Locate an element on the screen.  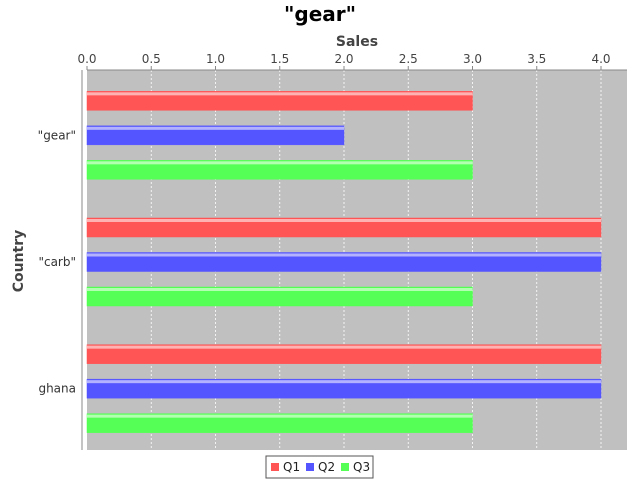
tick-label: 0.5 is located at coordinates (151, 59).